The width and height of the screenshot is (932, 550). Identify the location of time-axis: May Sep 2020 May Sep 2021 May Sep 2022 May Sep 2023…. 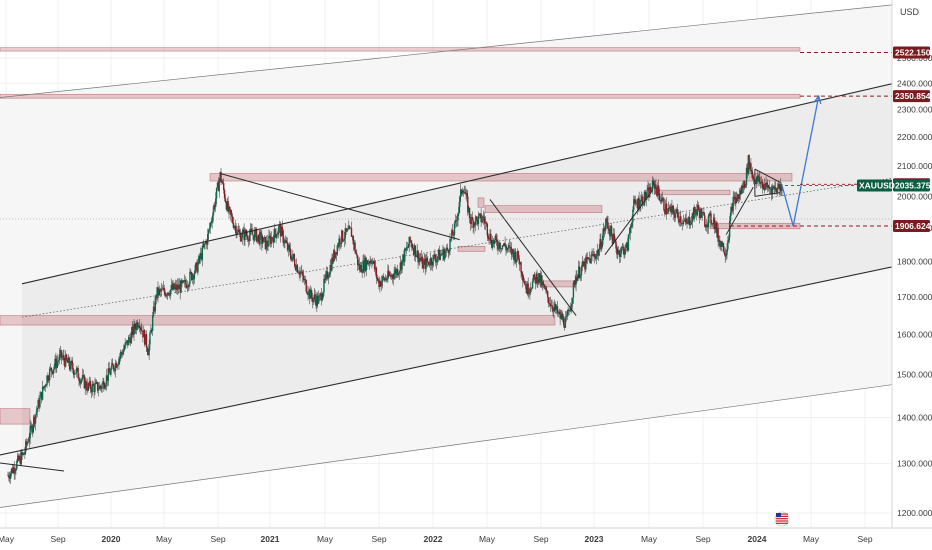
(466, 535).